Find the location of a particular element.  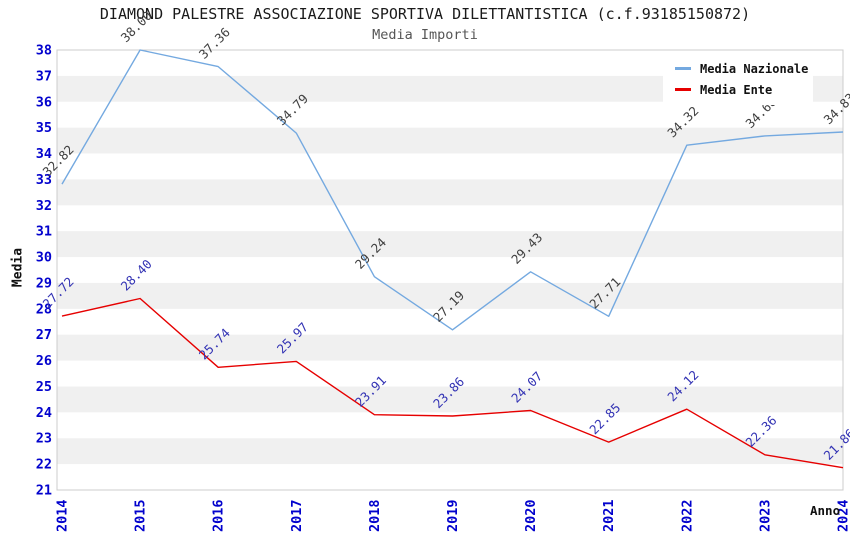

legend-item-media-ente: Media Ente is located at coordinates (738, 90).